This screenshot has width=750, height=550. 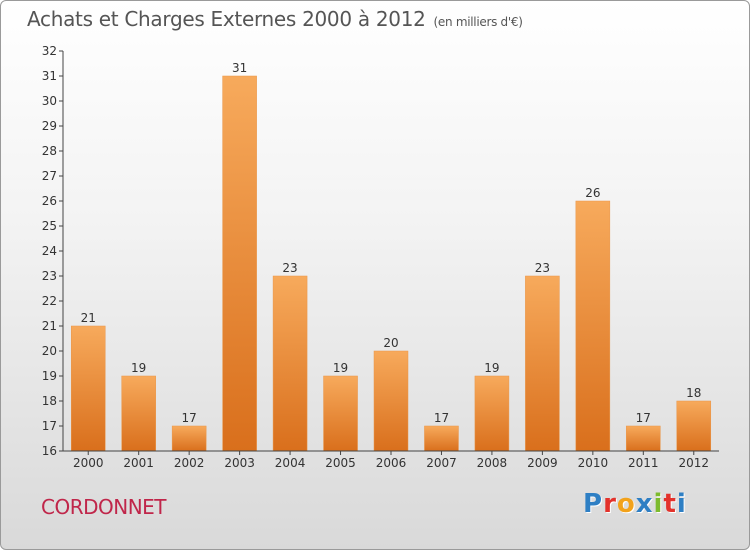 I want to click on y-axis: 16 17 18 19 20 21 22 23 24 25 26 27 28 29 30 31 32, so click(x=53, y=251).